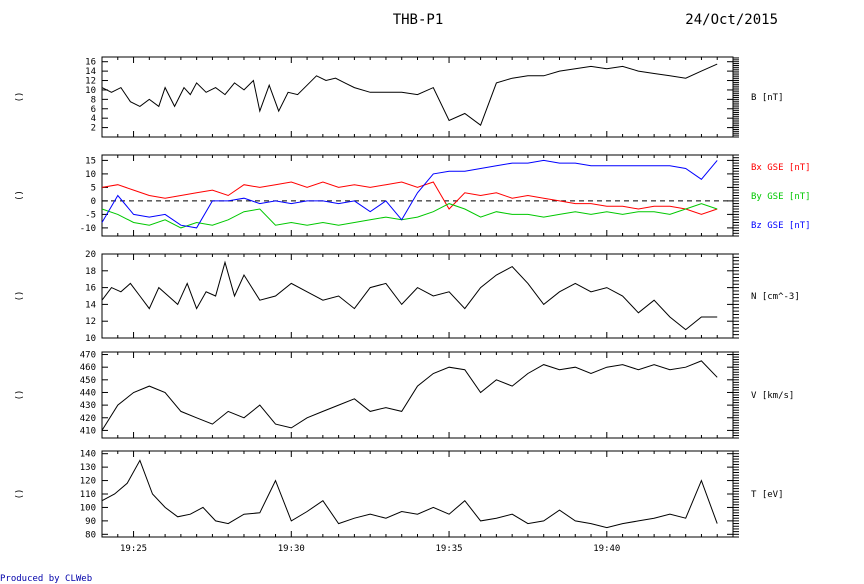  What do you see at coordinates (90, 215) in the screenshot?
I see `y-tick-label: -5` at bounding box center [90, 215].